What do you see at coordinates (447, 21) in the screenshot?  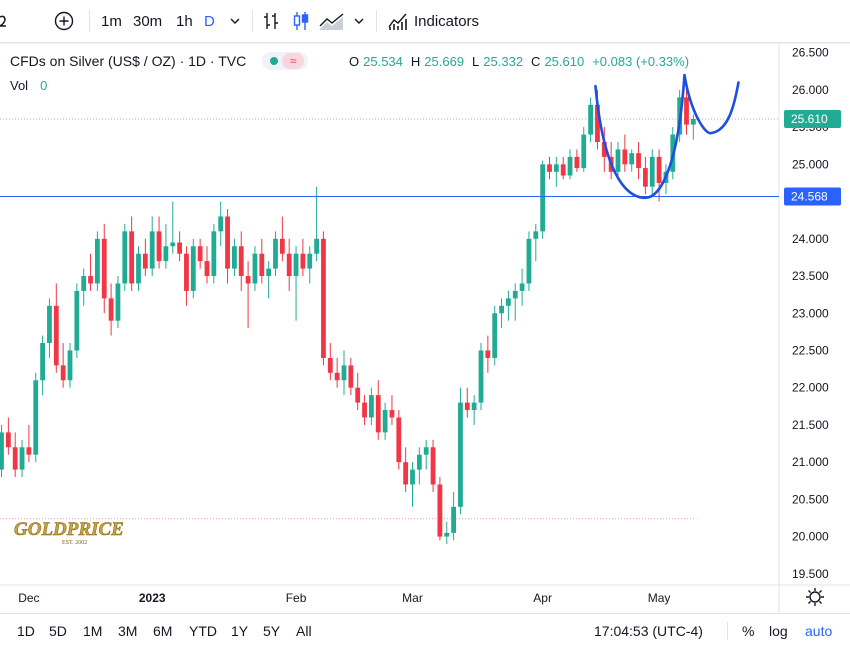 I see `indicators-label: Indicators` at bounding box center [447, 21].